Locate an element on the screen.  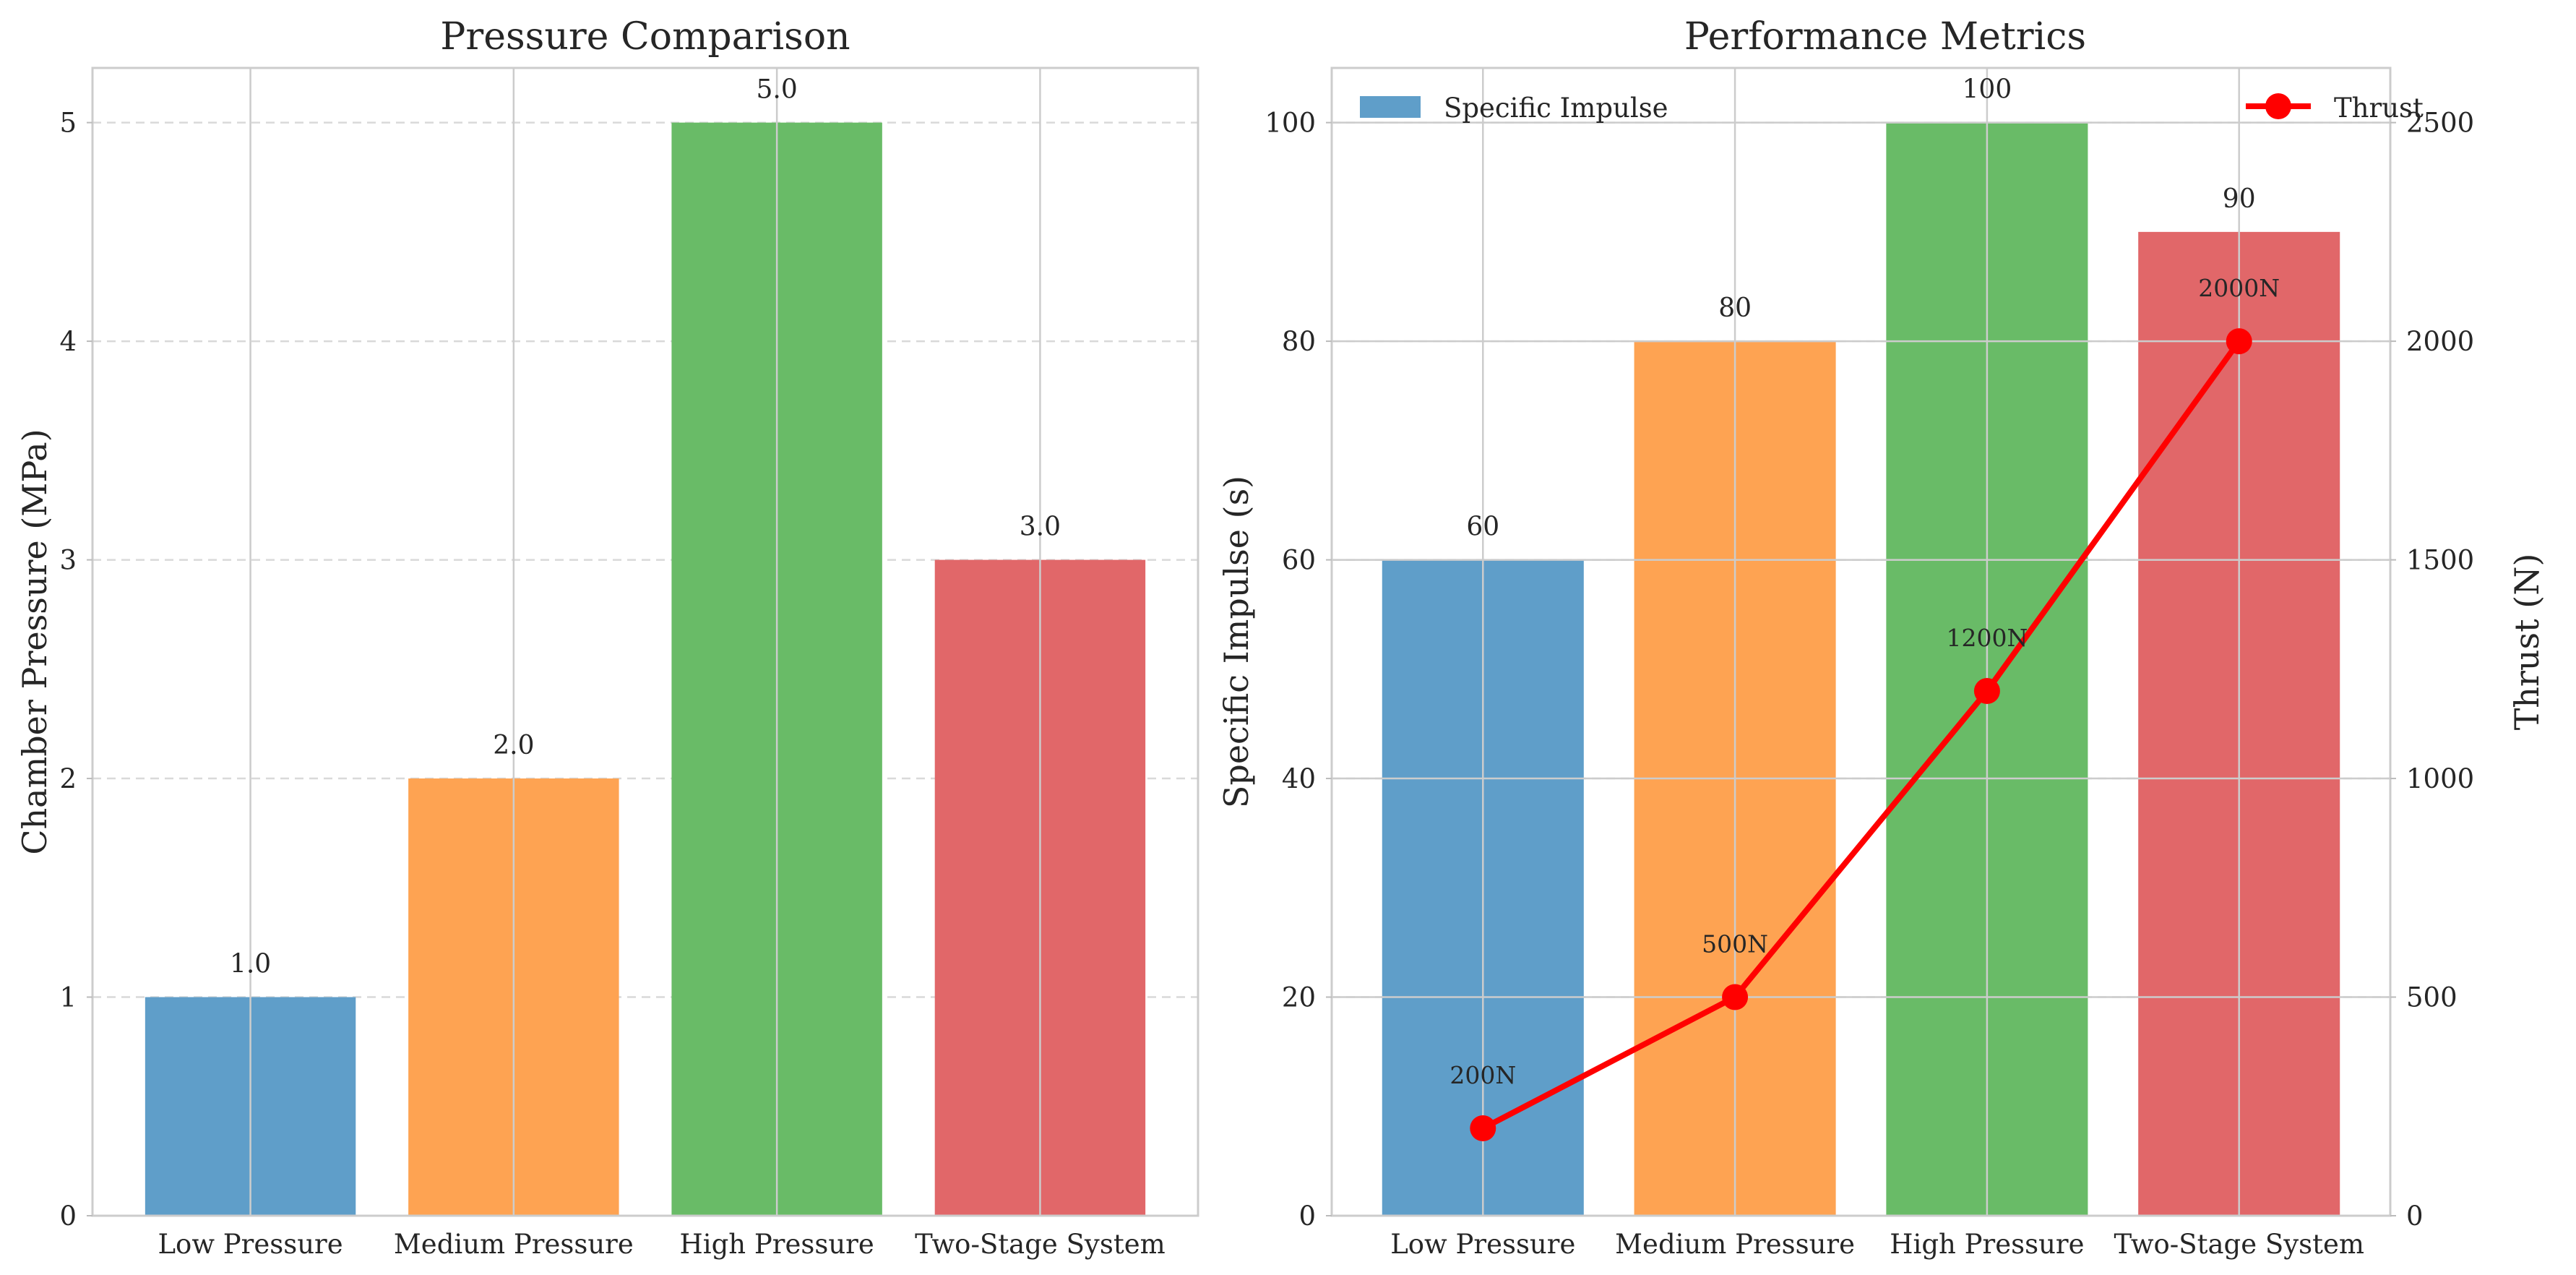
y-tick-label: 40 is located at coordinates (1299, 778).